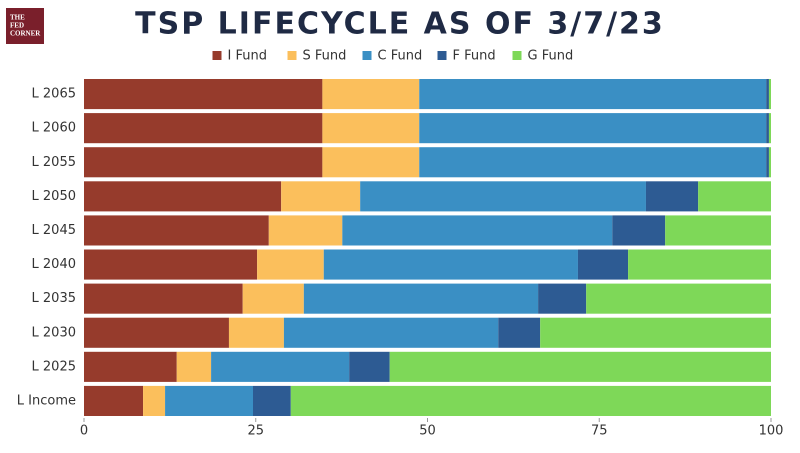 The width and height of the screenshot is (800, 453). I want to click on logo-text: FED, so click(17, 26).